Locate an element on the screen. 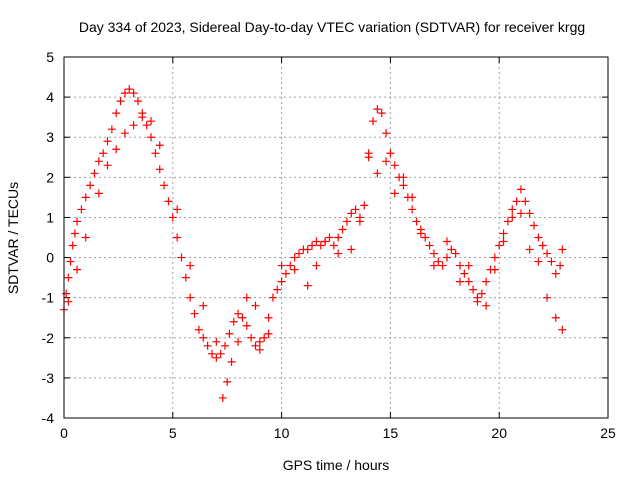  y-tick-label: 5 is located at coordinates (50, 57).